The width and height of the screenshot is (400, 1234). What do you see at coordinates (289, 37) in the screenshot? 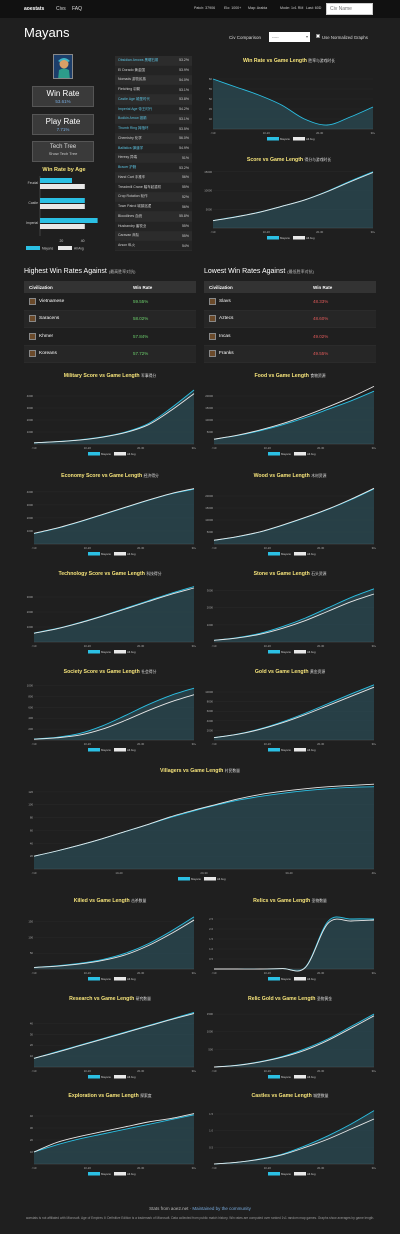
I see `civ-comparison-select: ----- ▾` at bounding box center [289, 37].